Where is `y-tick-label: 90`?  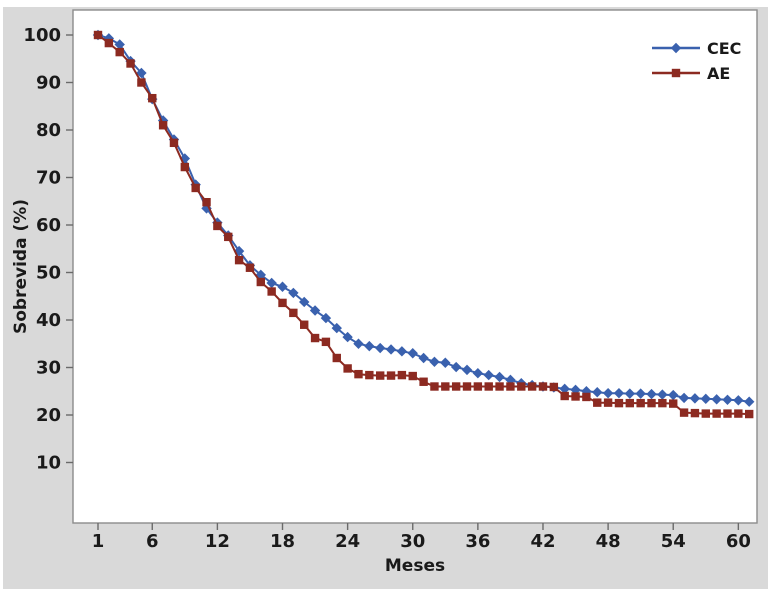
y-tick-label: 90 is located at coordinates (48, 83).